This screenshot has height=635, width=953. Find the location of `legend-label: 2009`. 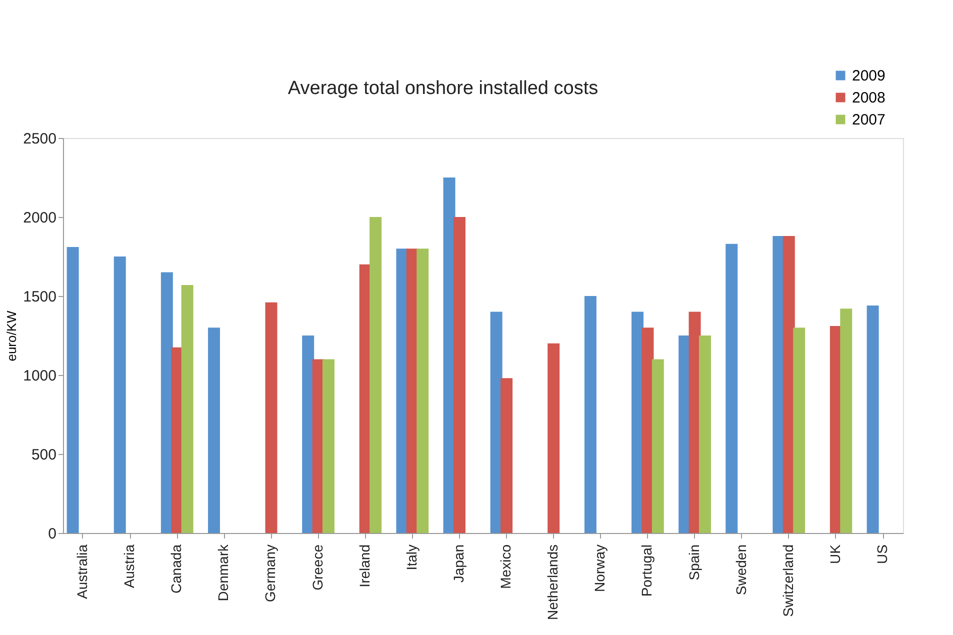

legend-label: 2009 is located at coordinates (869, 76).